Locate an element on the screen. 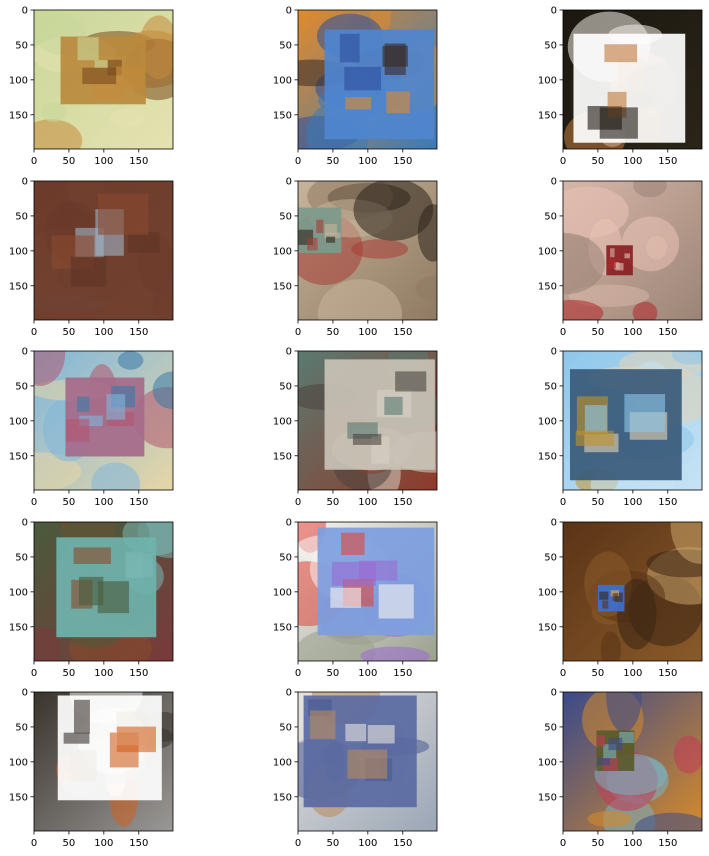  panel-old-man-scene: 0 50 100 150 0 50 100 150 is located at coordinates (620, 598).